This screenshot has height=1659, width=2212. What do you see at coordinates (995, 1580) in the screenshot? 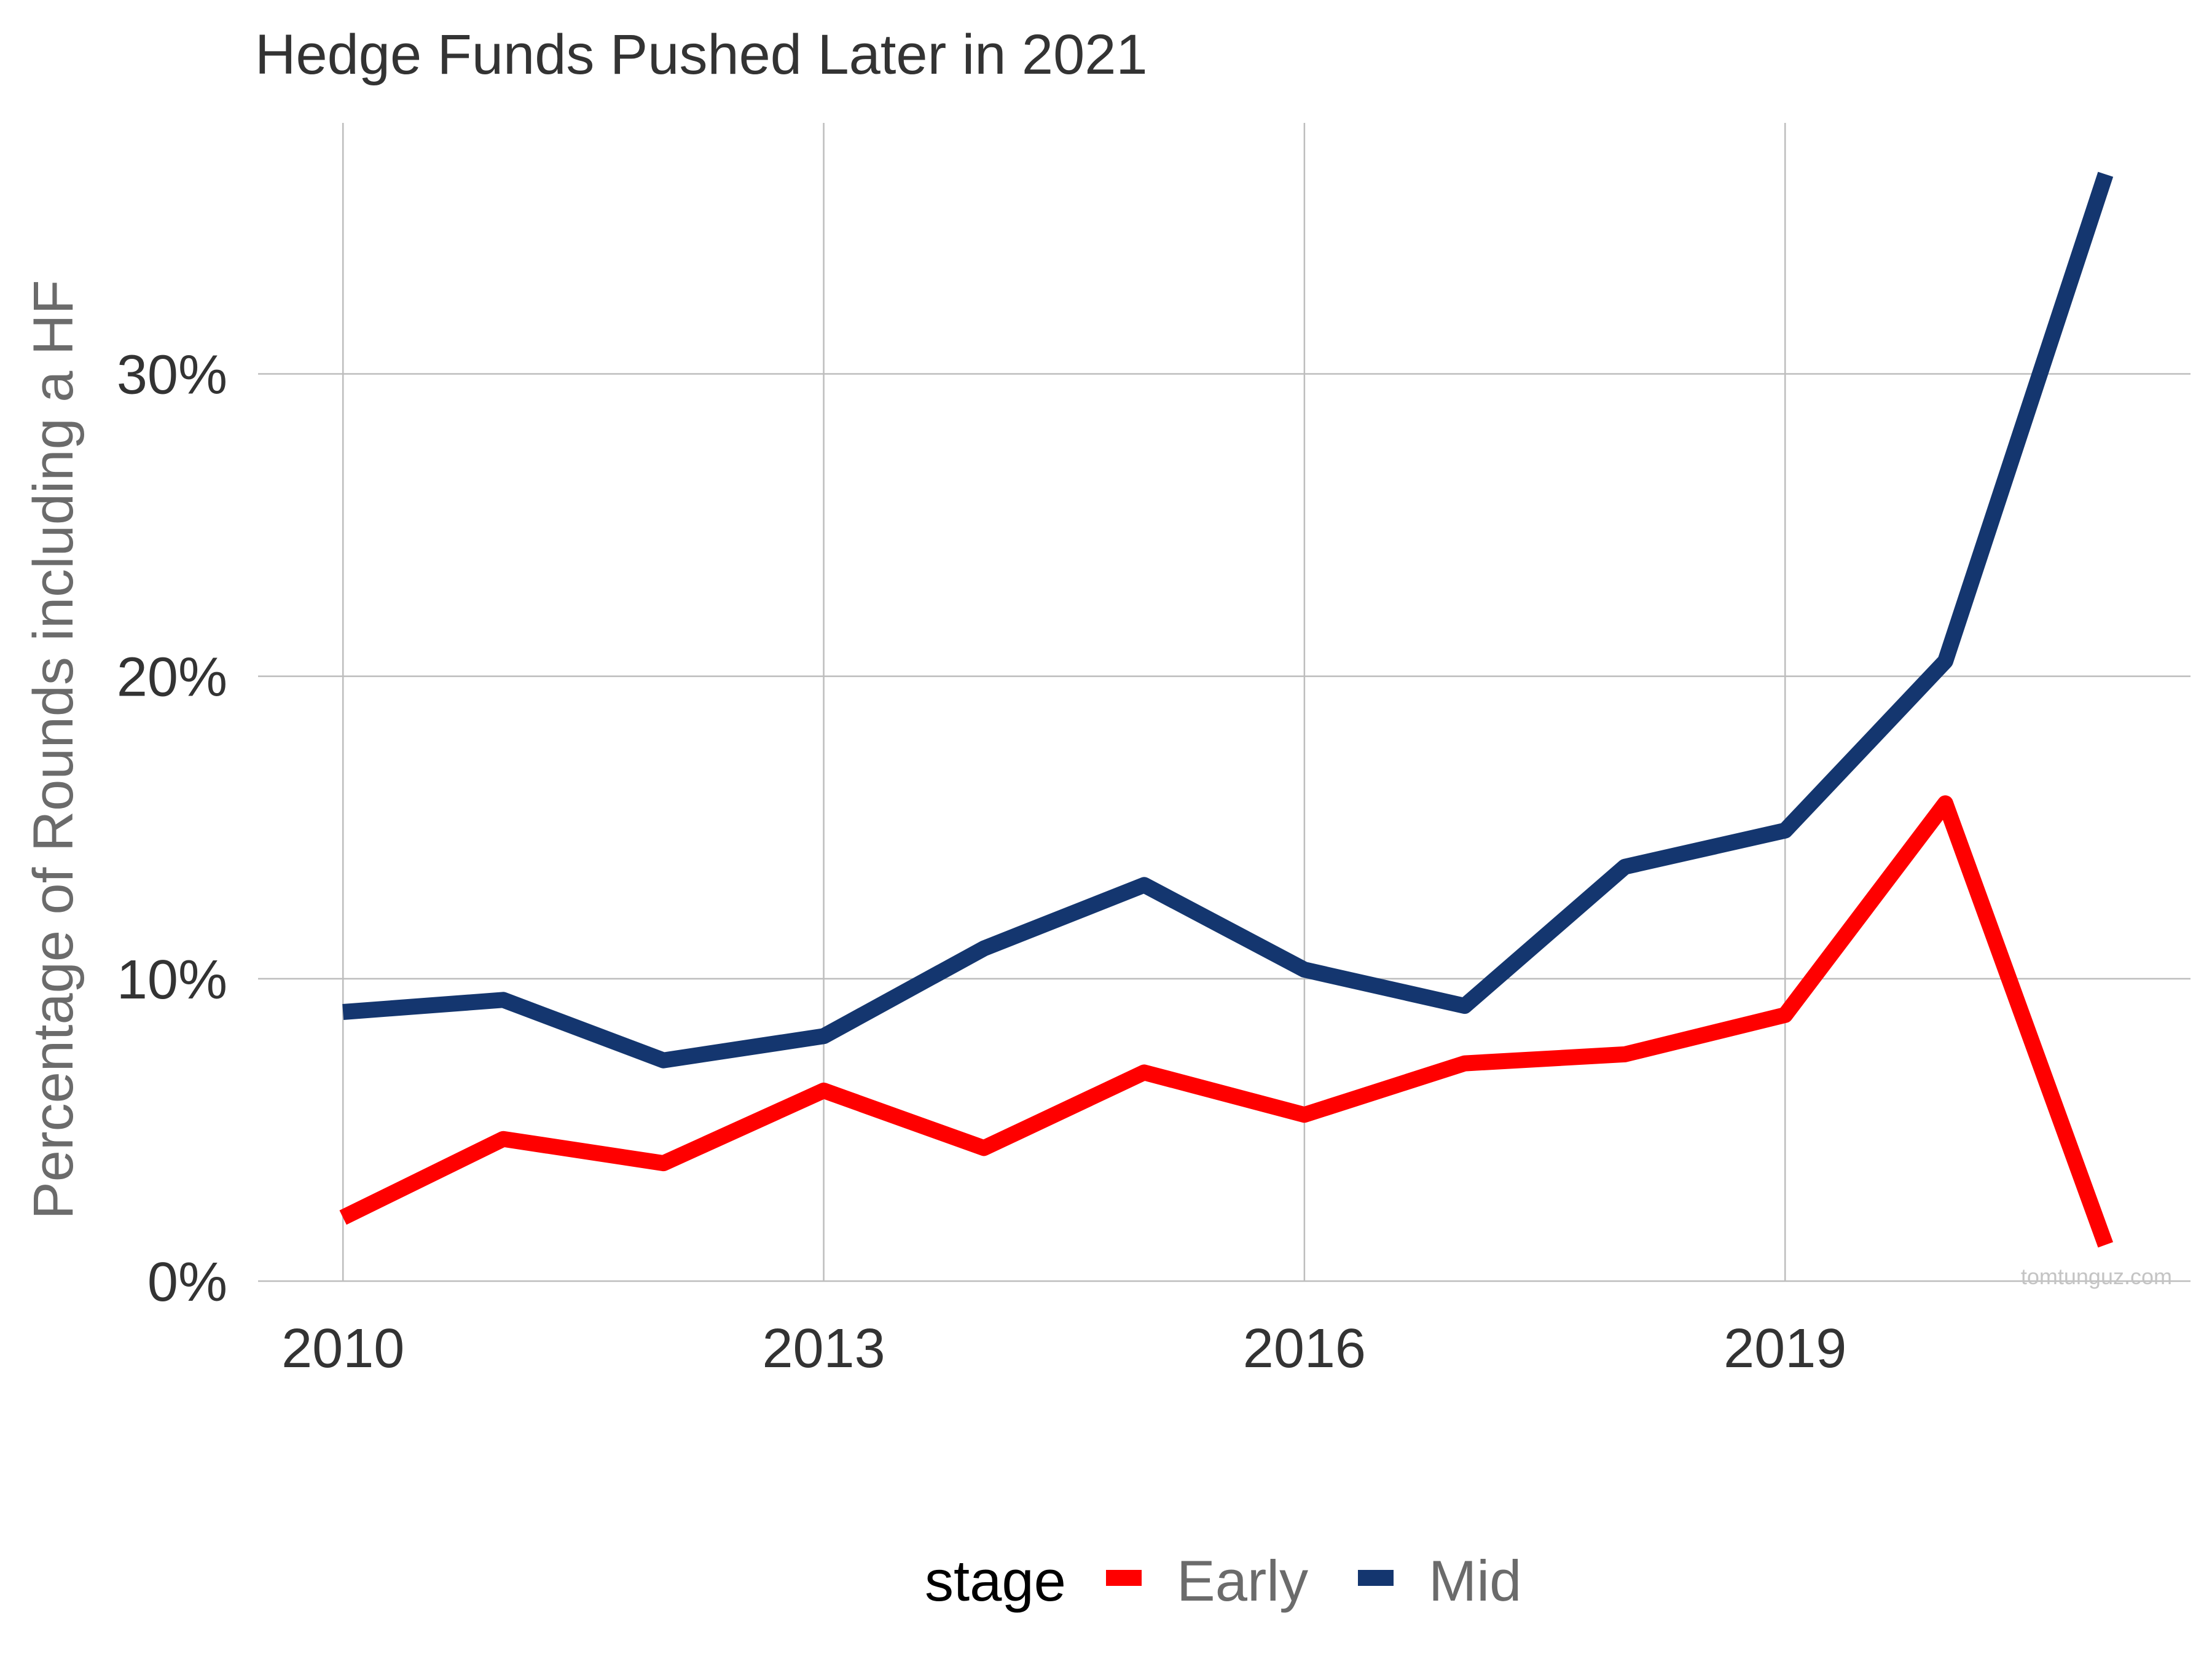
I see `legend-title: stage` at bounding box center [995, 1580].